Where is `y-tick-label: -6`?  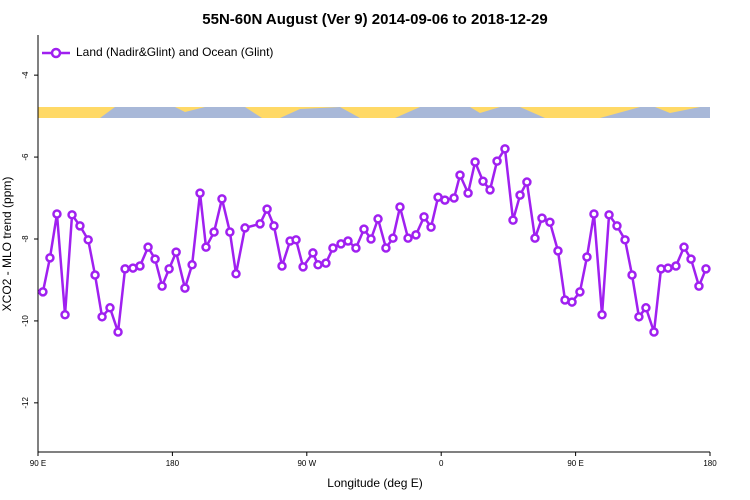
y-tick-label: -6 is located at coordinates (25, 157).